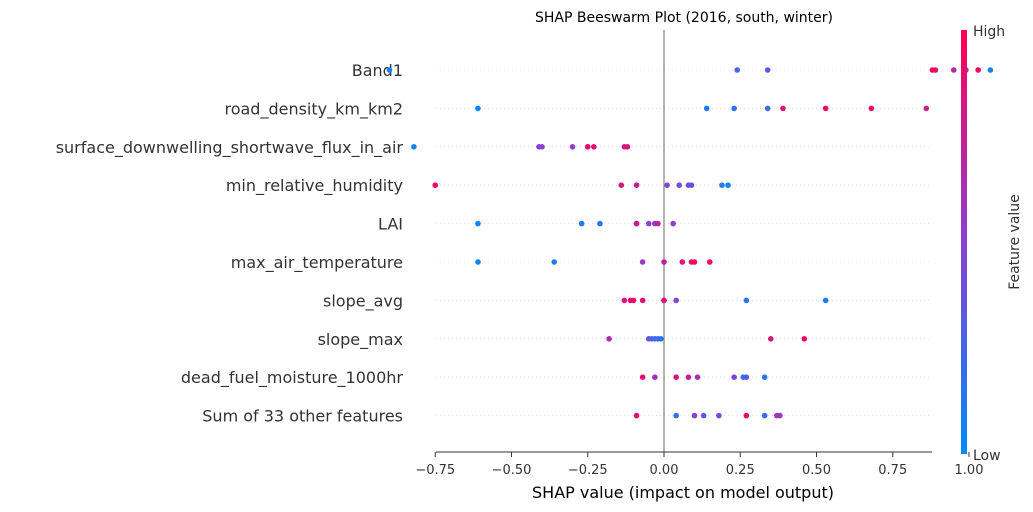 The height and width of the screenshot is (512, 1033). Describe the element at coordinates (317, 263) in the screenshot. I see `feature-label: max_air_temperature` at that location.